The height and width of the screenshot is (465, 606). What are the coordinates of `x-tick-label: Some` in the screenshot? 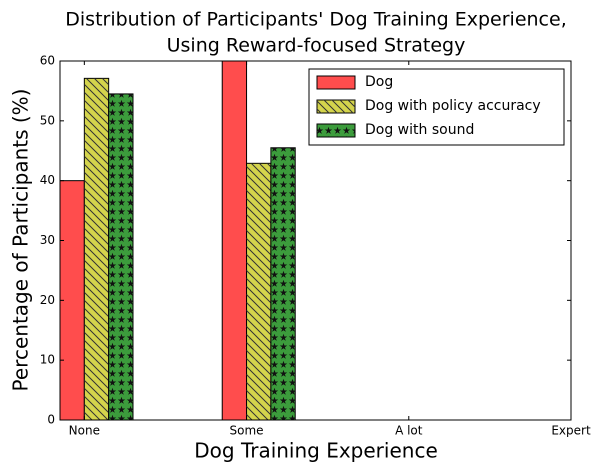 It's located at (247, 431).